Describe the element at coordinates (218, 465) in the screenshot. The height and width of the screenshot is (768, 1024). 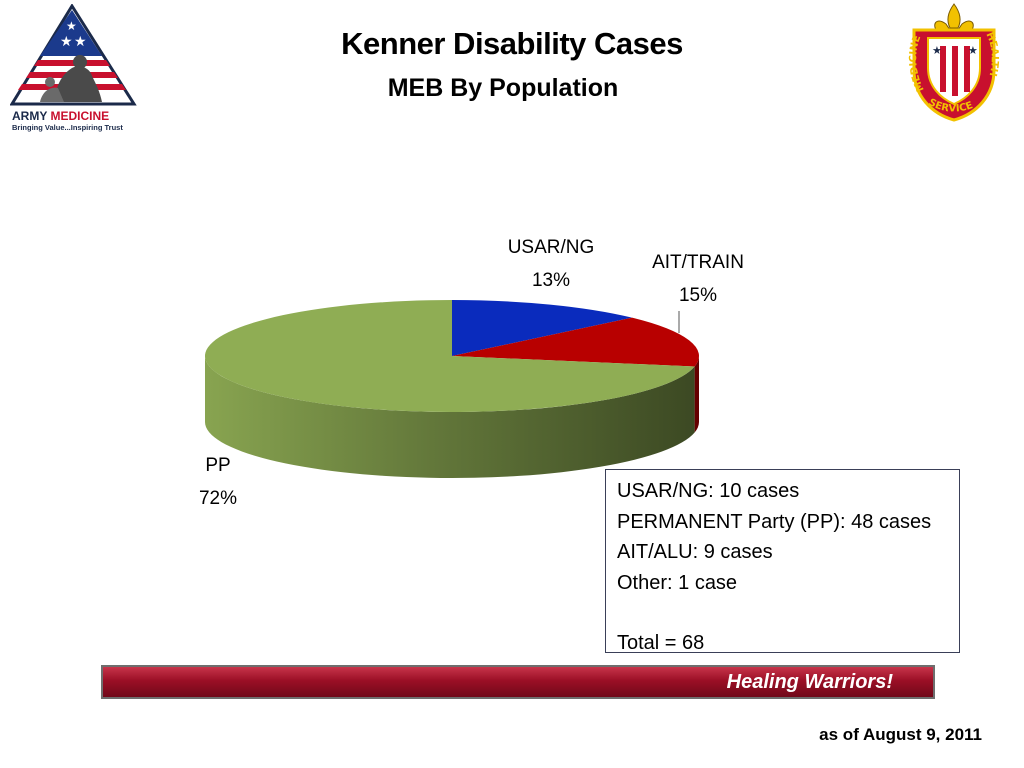
I see `slice-label-name: PP` at that location.